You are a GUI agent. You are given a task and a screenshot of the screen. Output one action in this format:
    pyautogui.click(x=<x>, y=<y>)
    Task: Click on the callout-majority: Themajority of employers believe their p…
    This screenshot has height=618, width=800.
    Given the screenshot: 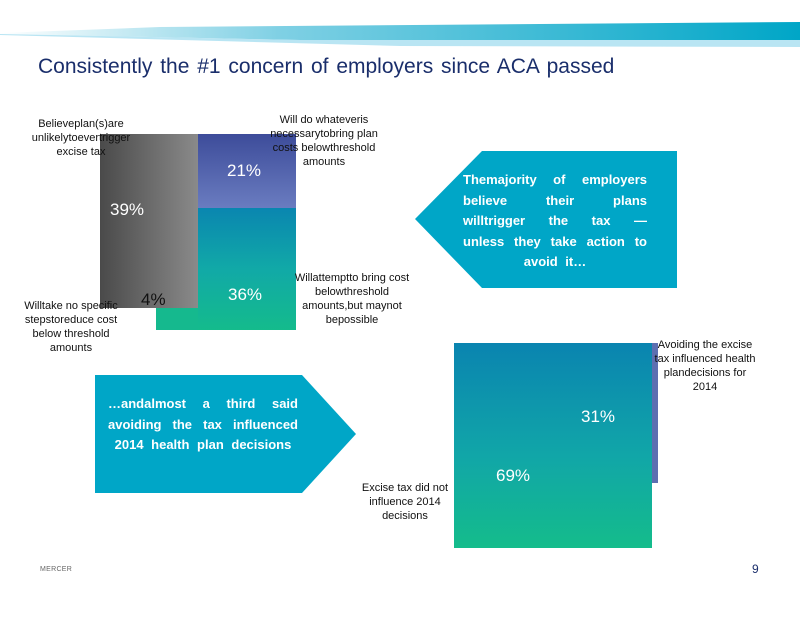 What is the action you would take?
    pyautogui.click(x=555, y=220)
    